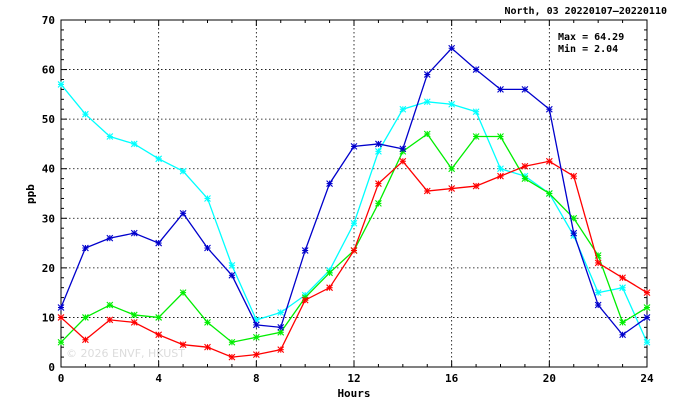 Image resolution: width=674 pixels, height=409 pixels. What do you see at coordinates (48, 317) in the screenshot?
I see `y-tick-label: 10` at bounding box center [48, 317].